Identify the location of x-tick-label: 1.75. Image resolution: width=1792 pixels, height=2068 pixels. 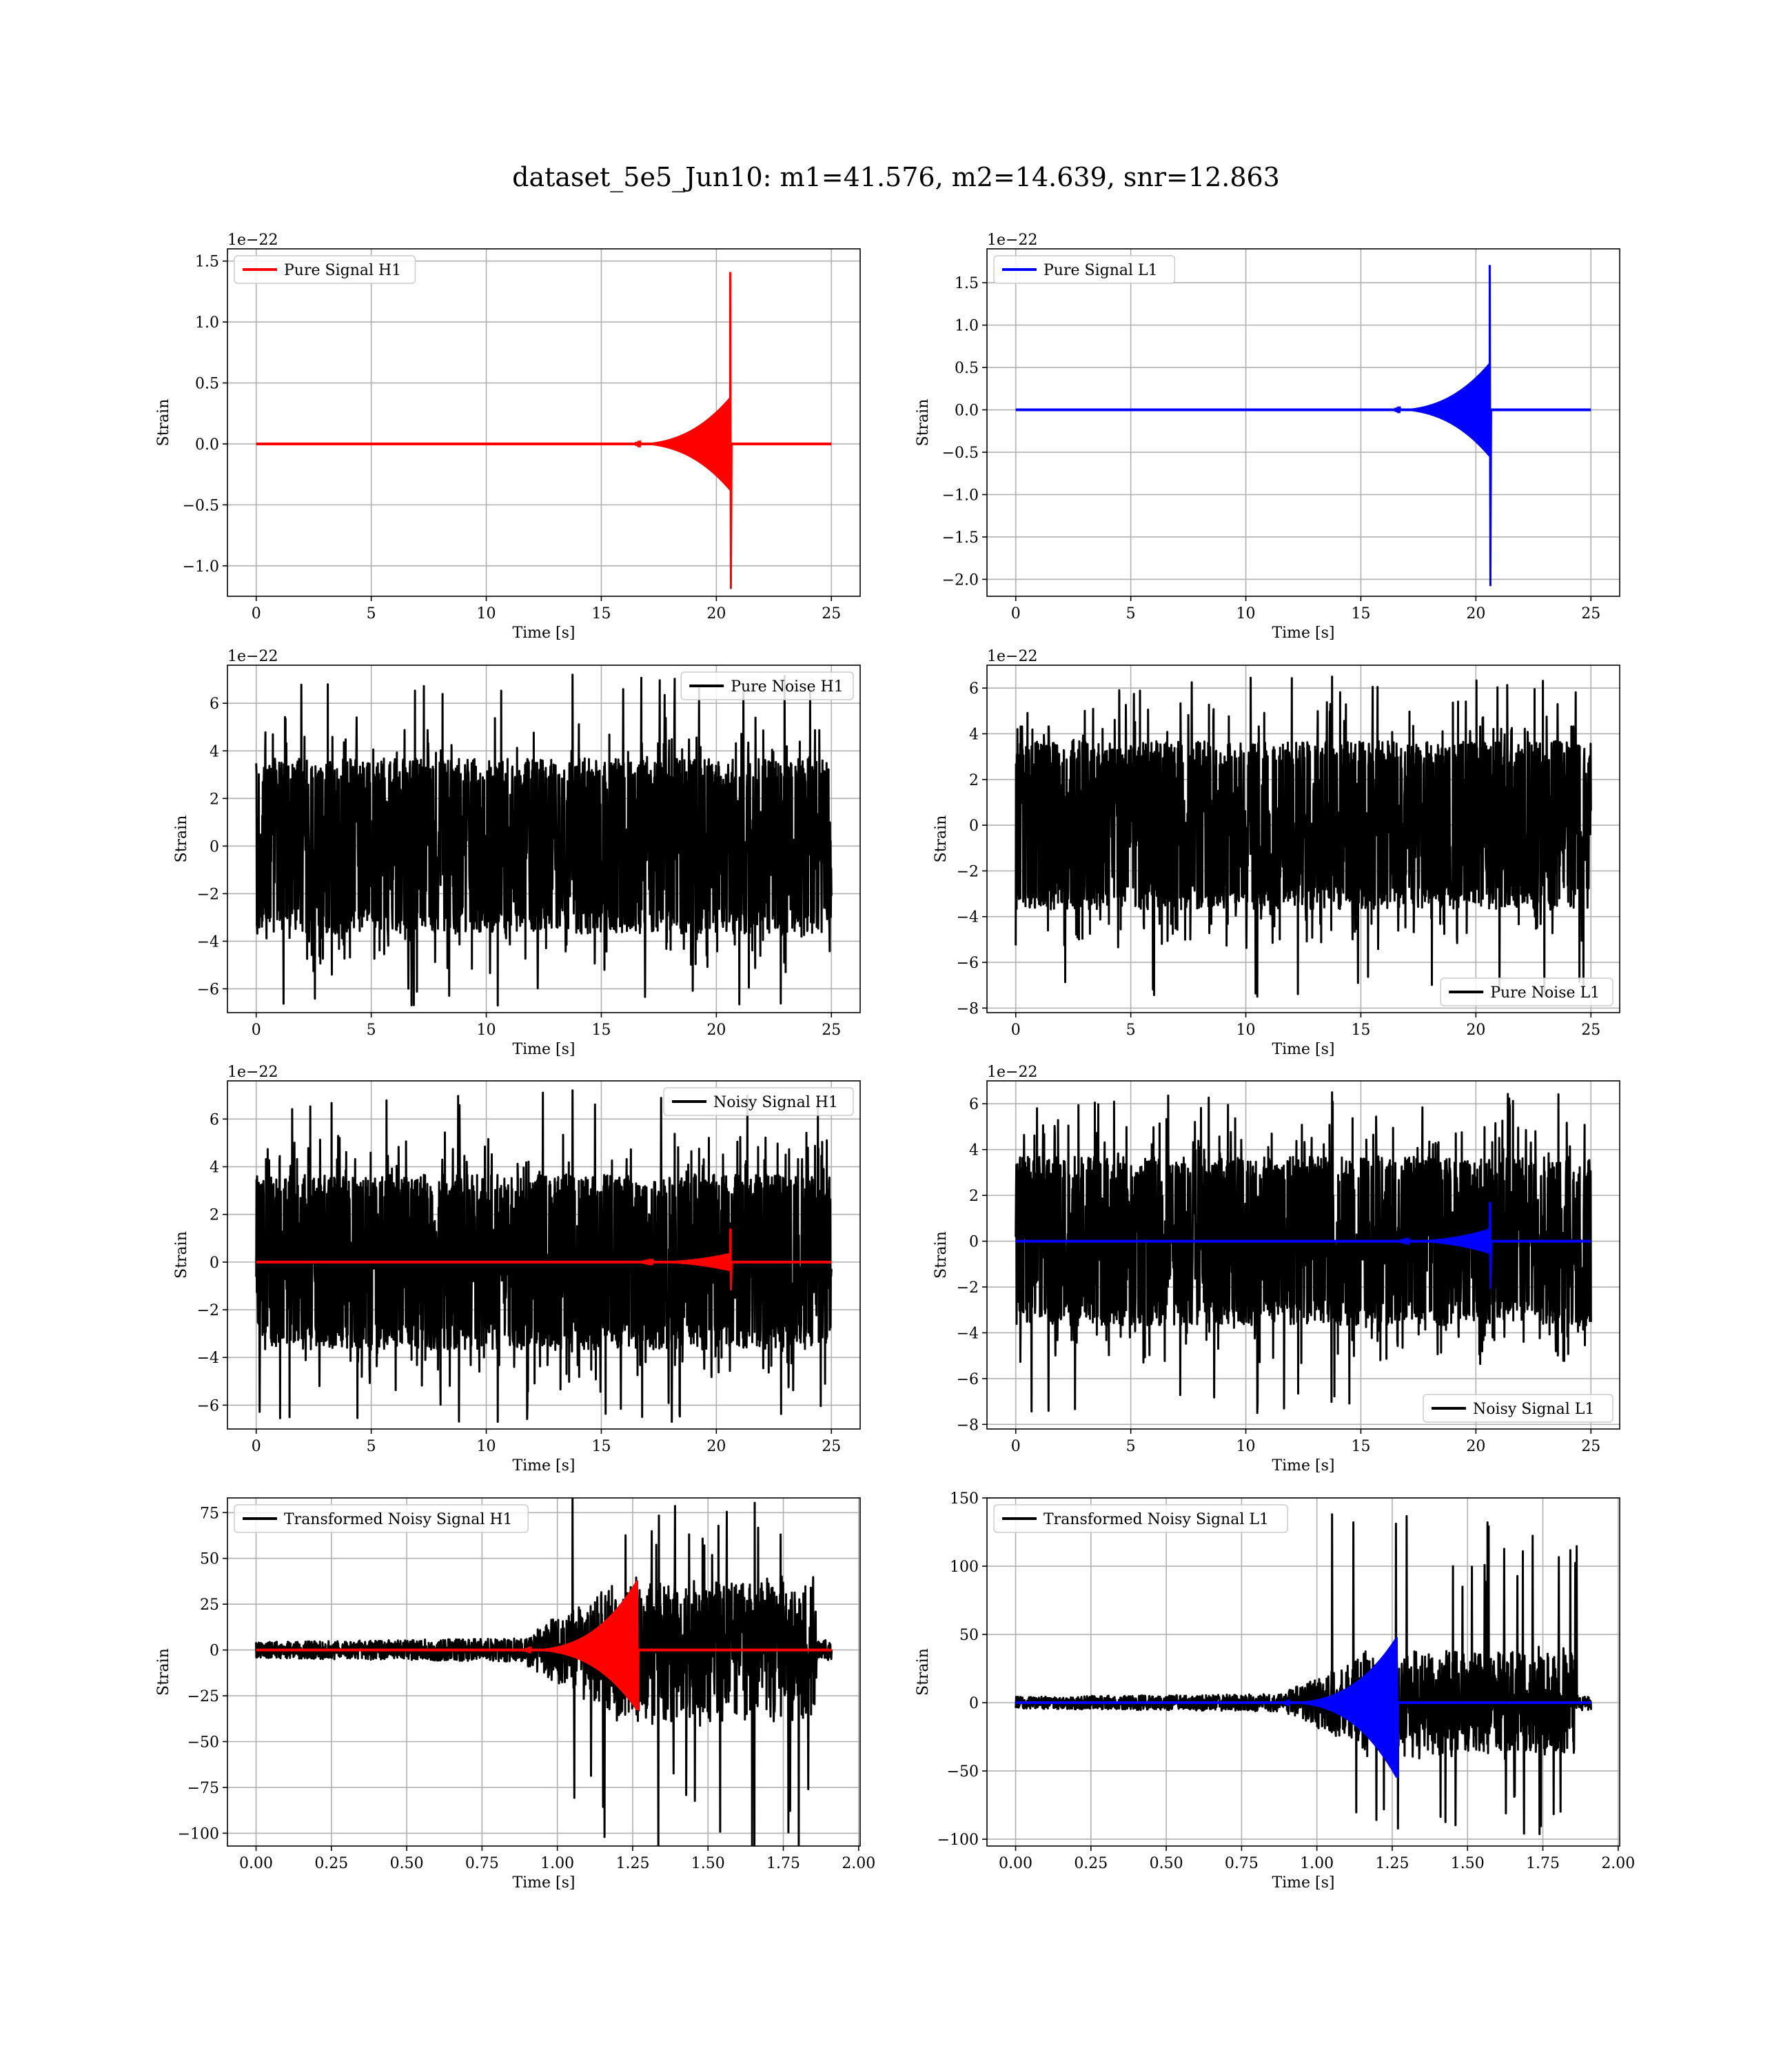
(1543, 1863).